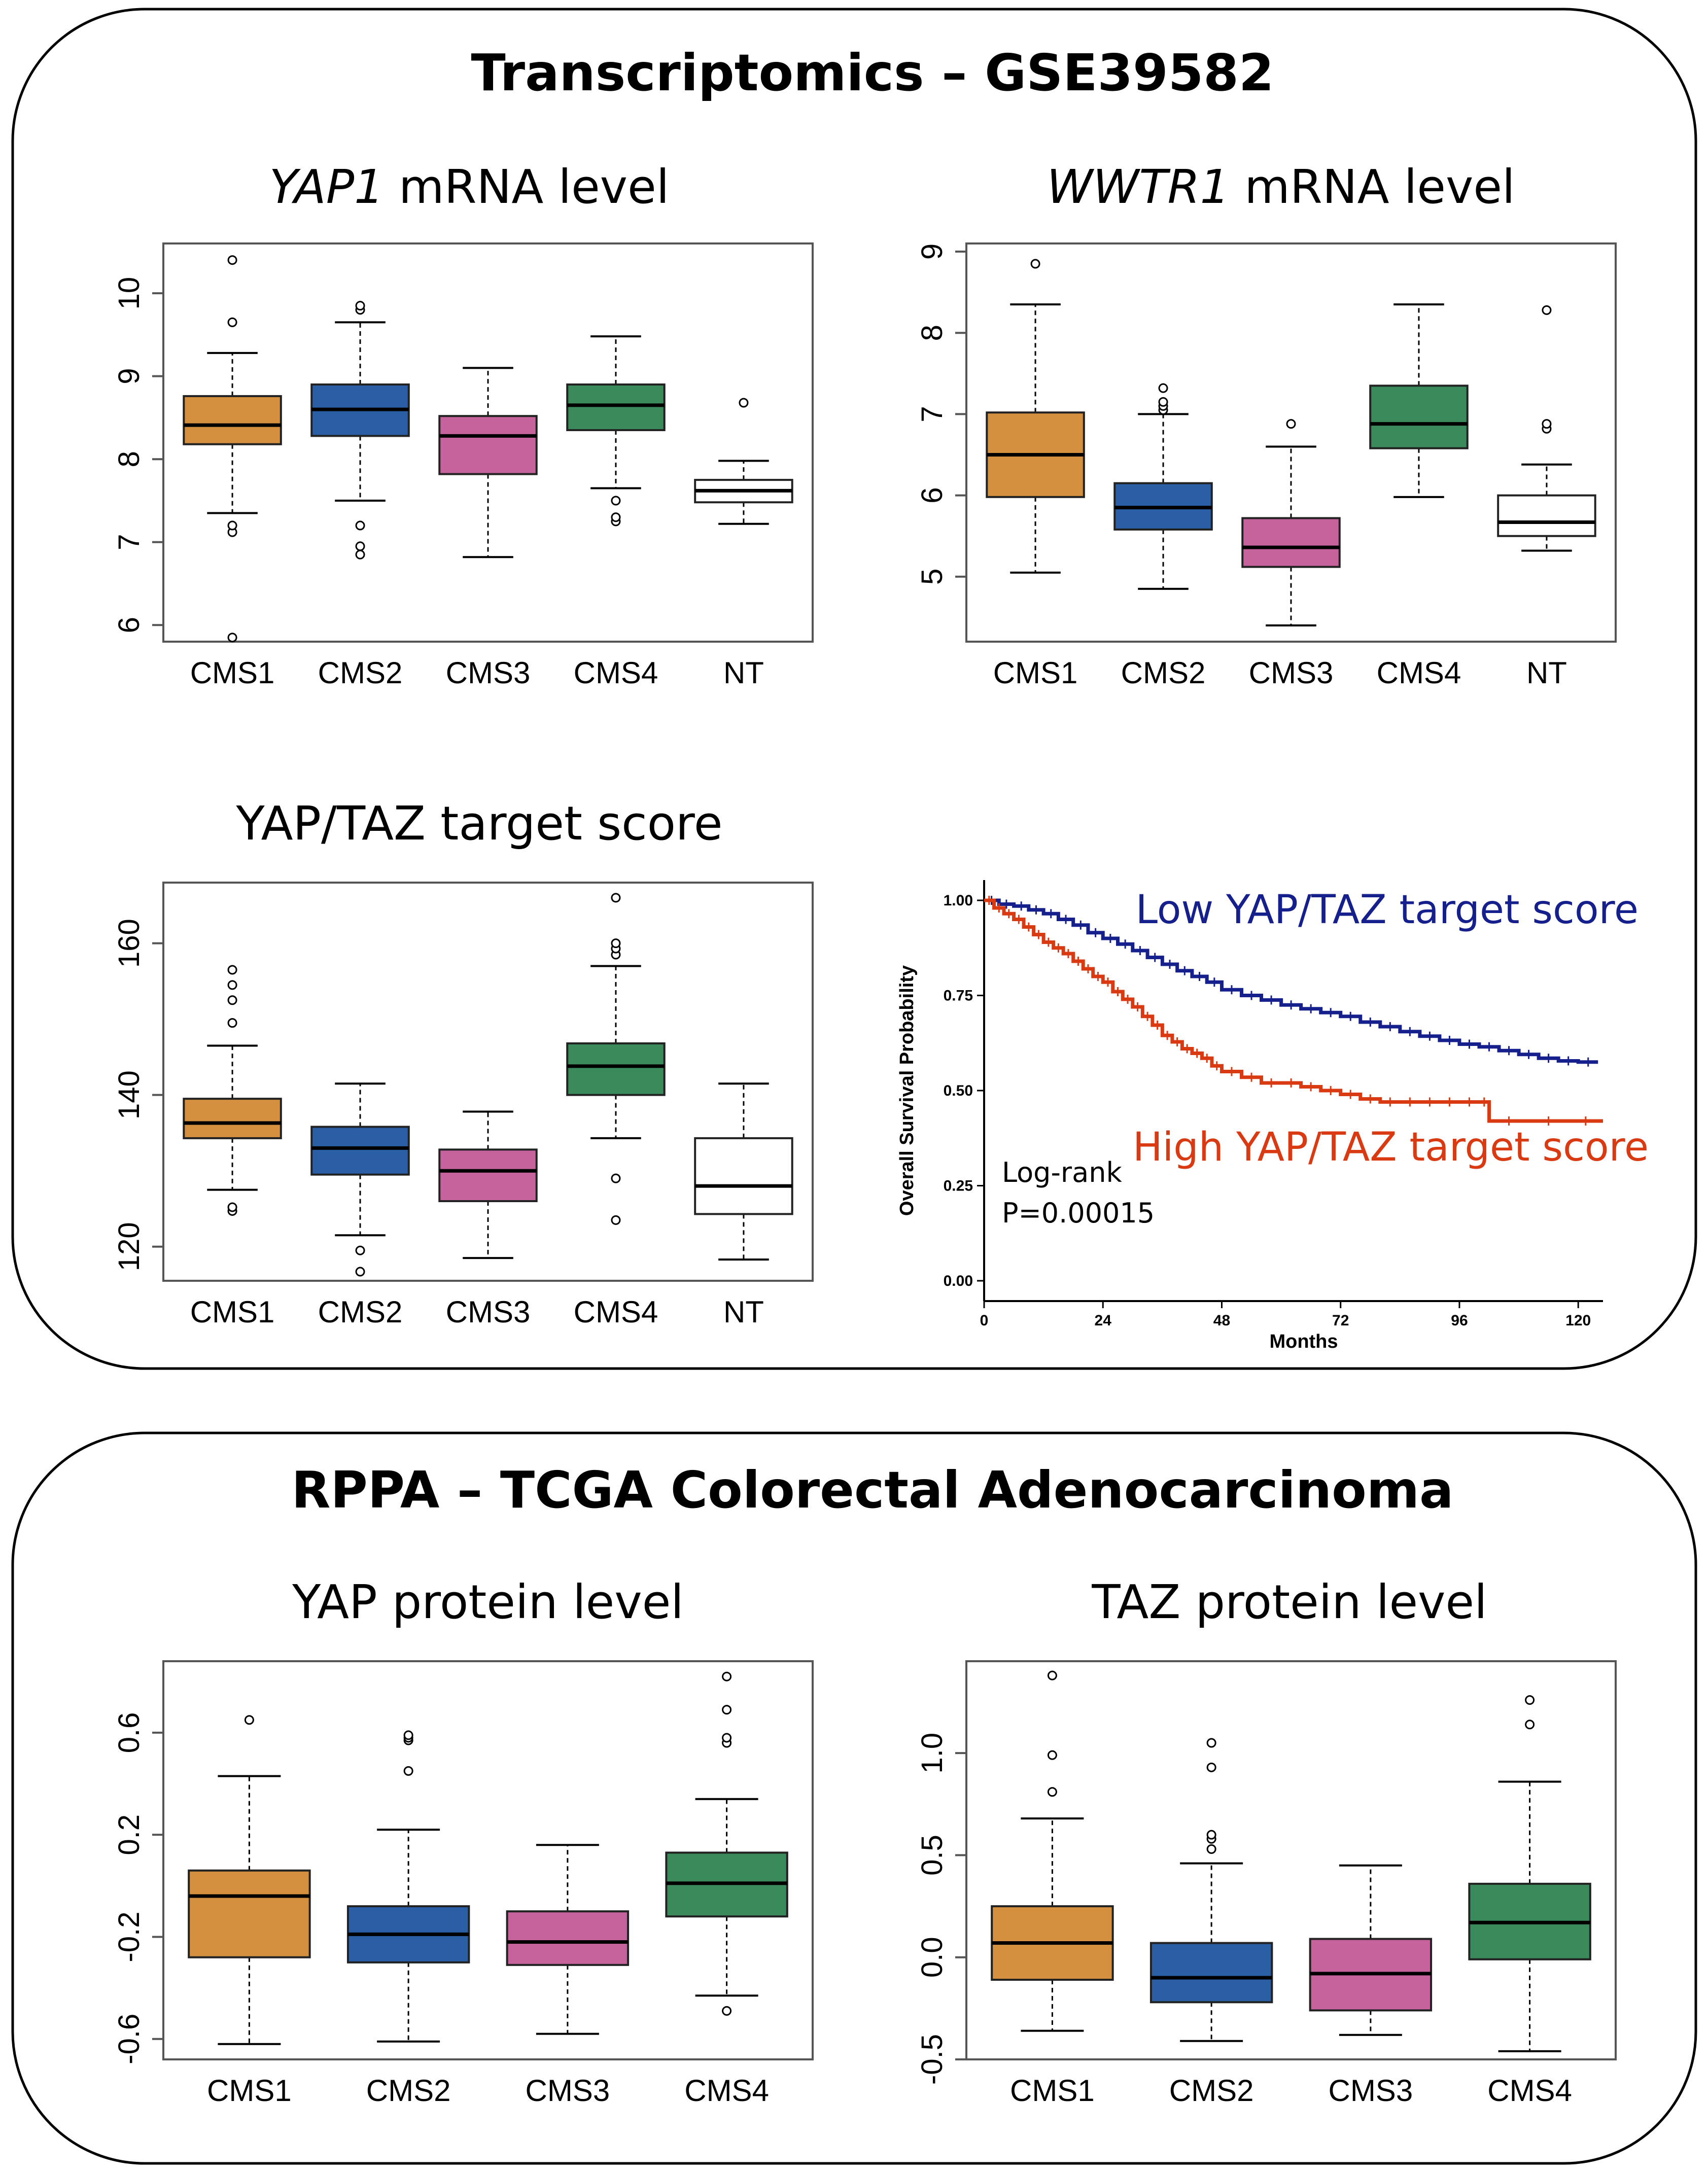  I want to click on high-score-curve, so click(1293, 1010).